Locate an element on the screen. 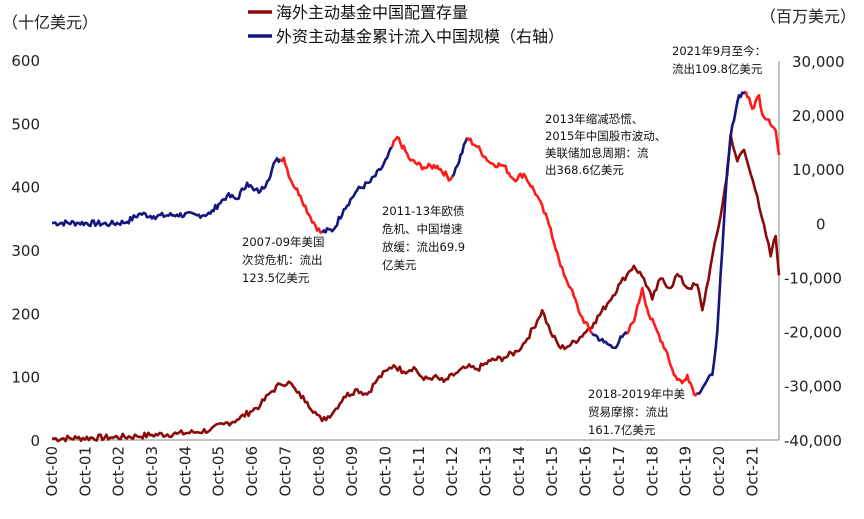 The image size is (864, 519). left-tick: 500 is located at coordinates (25, 124).